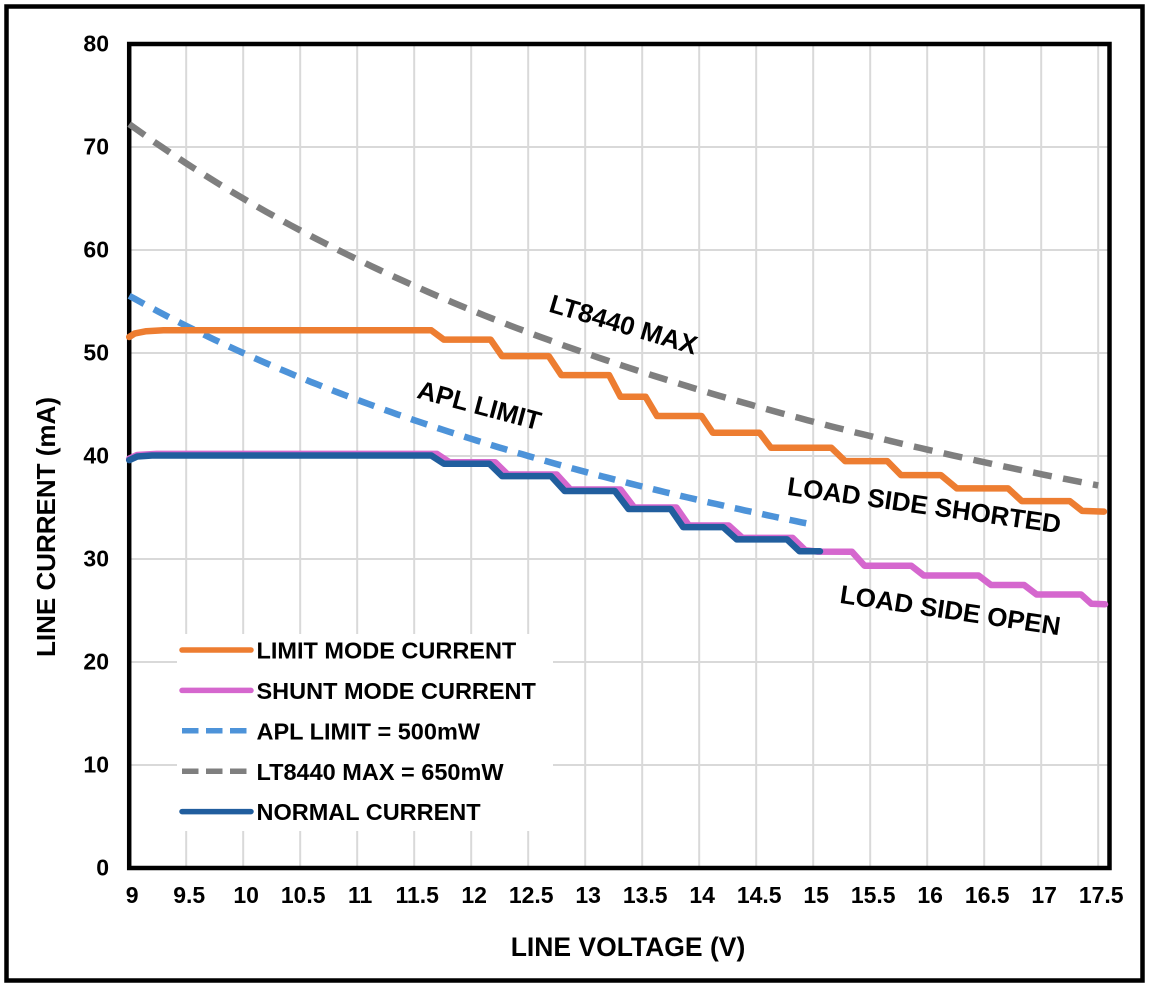 The width and height of the screenshot is (1149, 987). What do you see at coordinates (816, 895) in the screenshot?
I see `svg-text: 15` at bounding box center [816, 895].